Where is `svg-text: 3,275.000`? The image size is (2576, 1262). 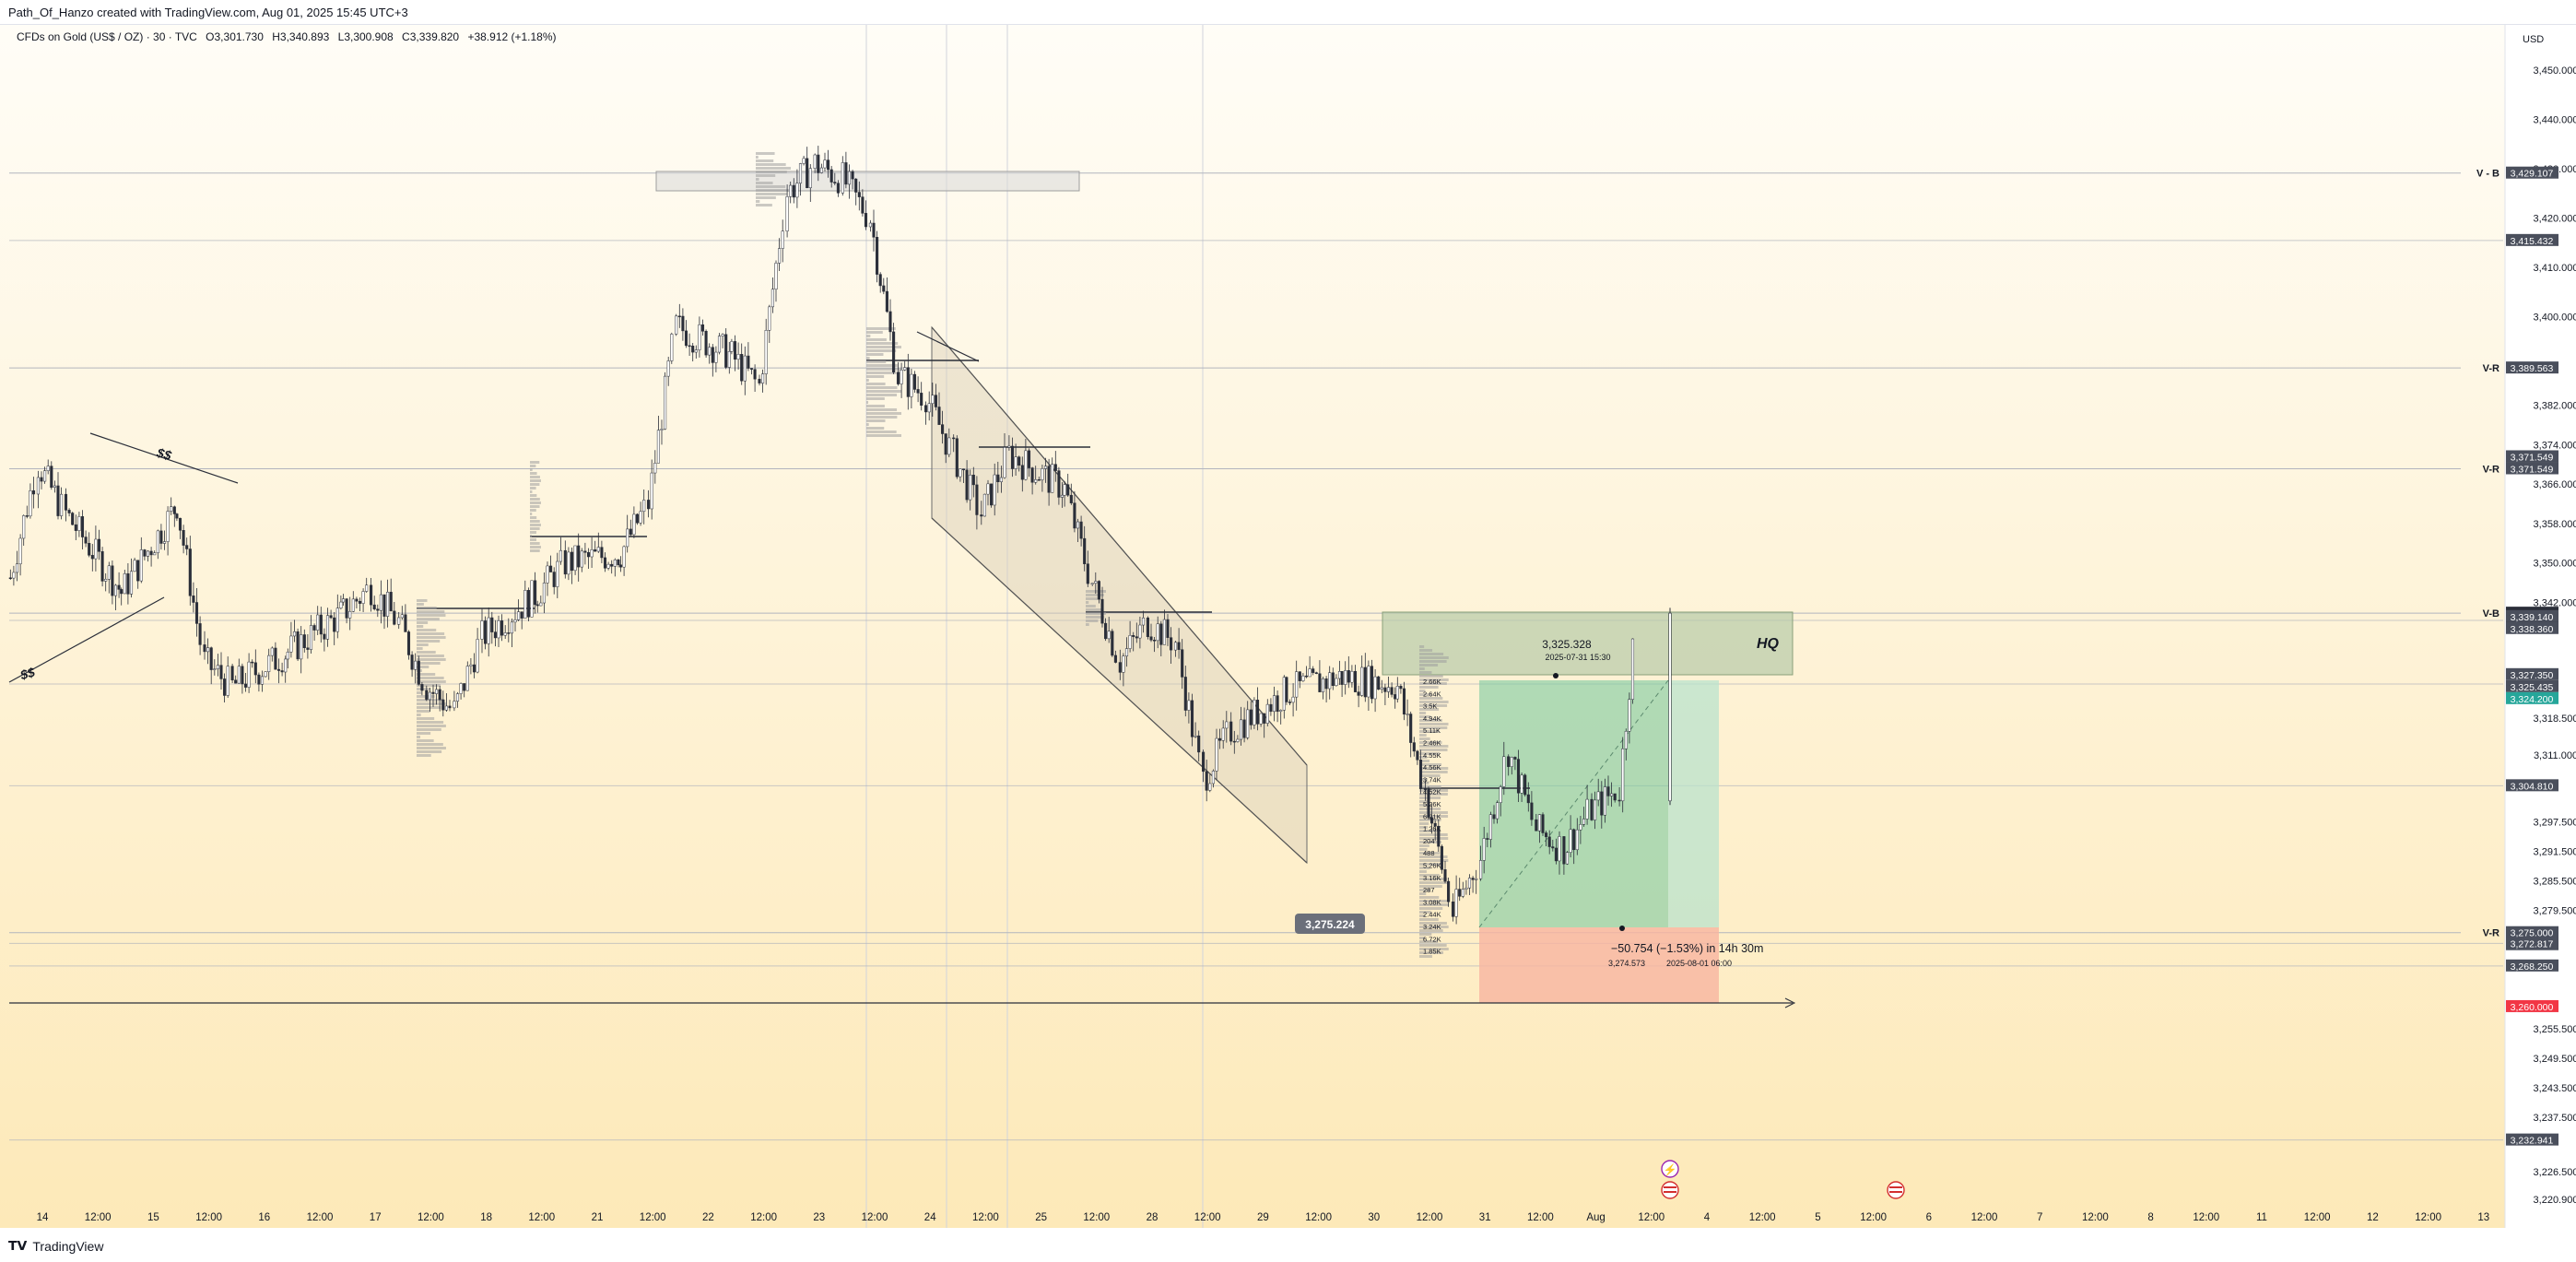 svg-text: 3,275.000 is located at coordinates (2532, 933).